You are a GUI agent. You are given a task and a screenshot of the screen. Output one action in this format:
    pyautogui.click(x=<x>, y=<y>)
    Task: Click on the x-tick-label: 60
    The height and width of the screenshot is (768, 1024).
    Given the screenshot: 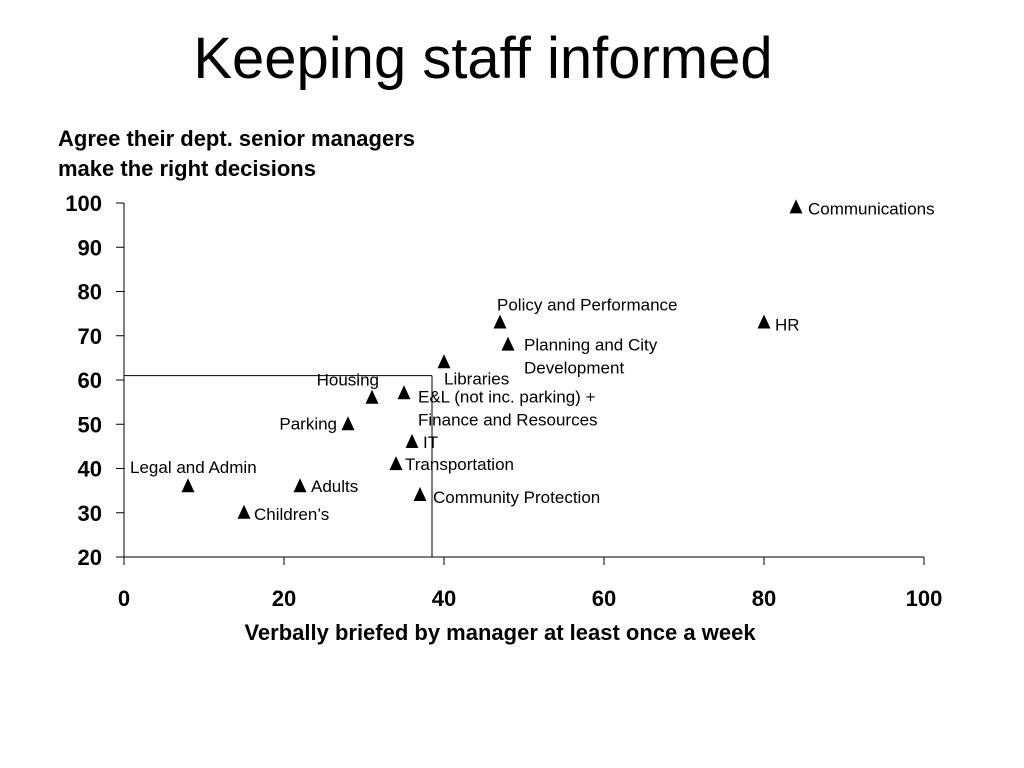 What is the action you would take?
    pyautogui.click(x=604, y=598)
    